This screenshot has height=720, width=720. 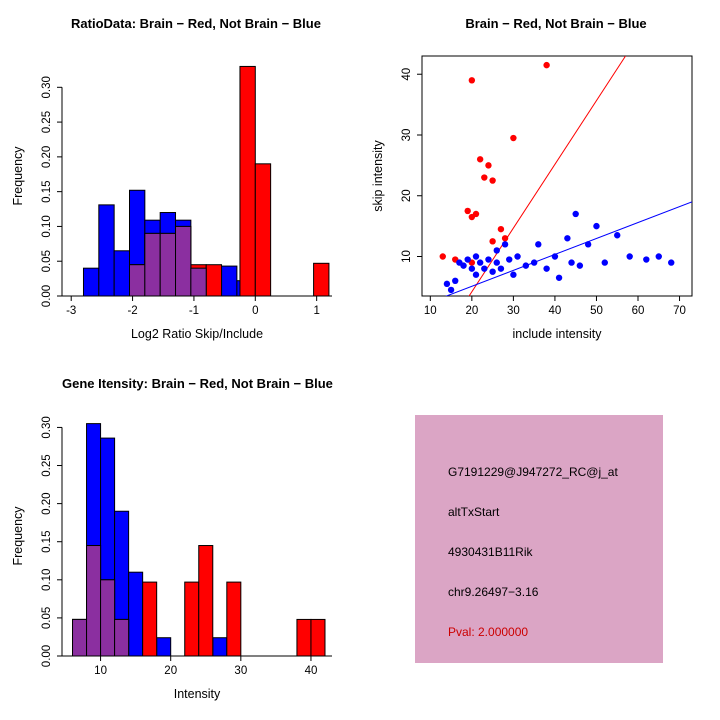 What do you see at coordinates (316, 311) in the screenshot?
I see `svg-text: 1` at bounding box center [316, 311].